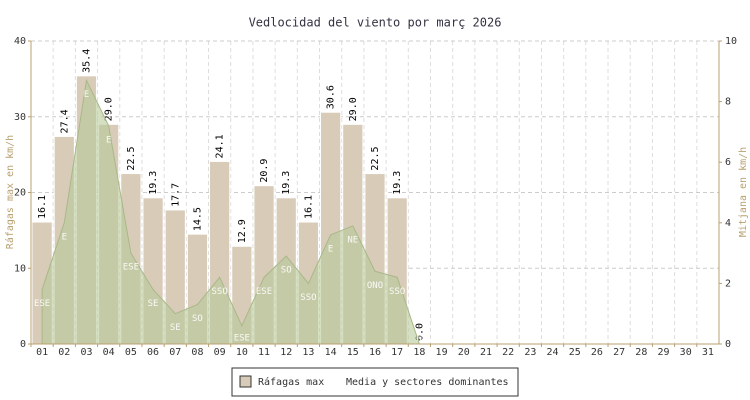  Describe the element at coordinates (245, 381) in the screenshot. I see `legend-swatch` at that location.